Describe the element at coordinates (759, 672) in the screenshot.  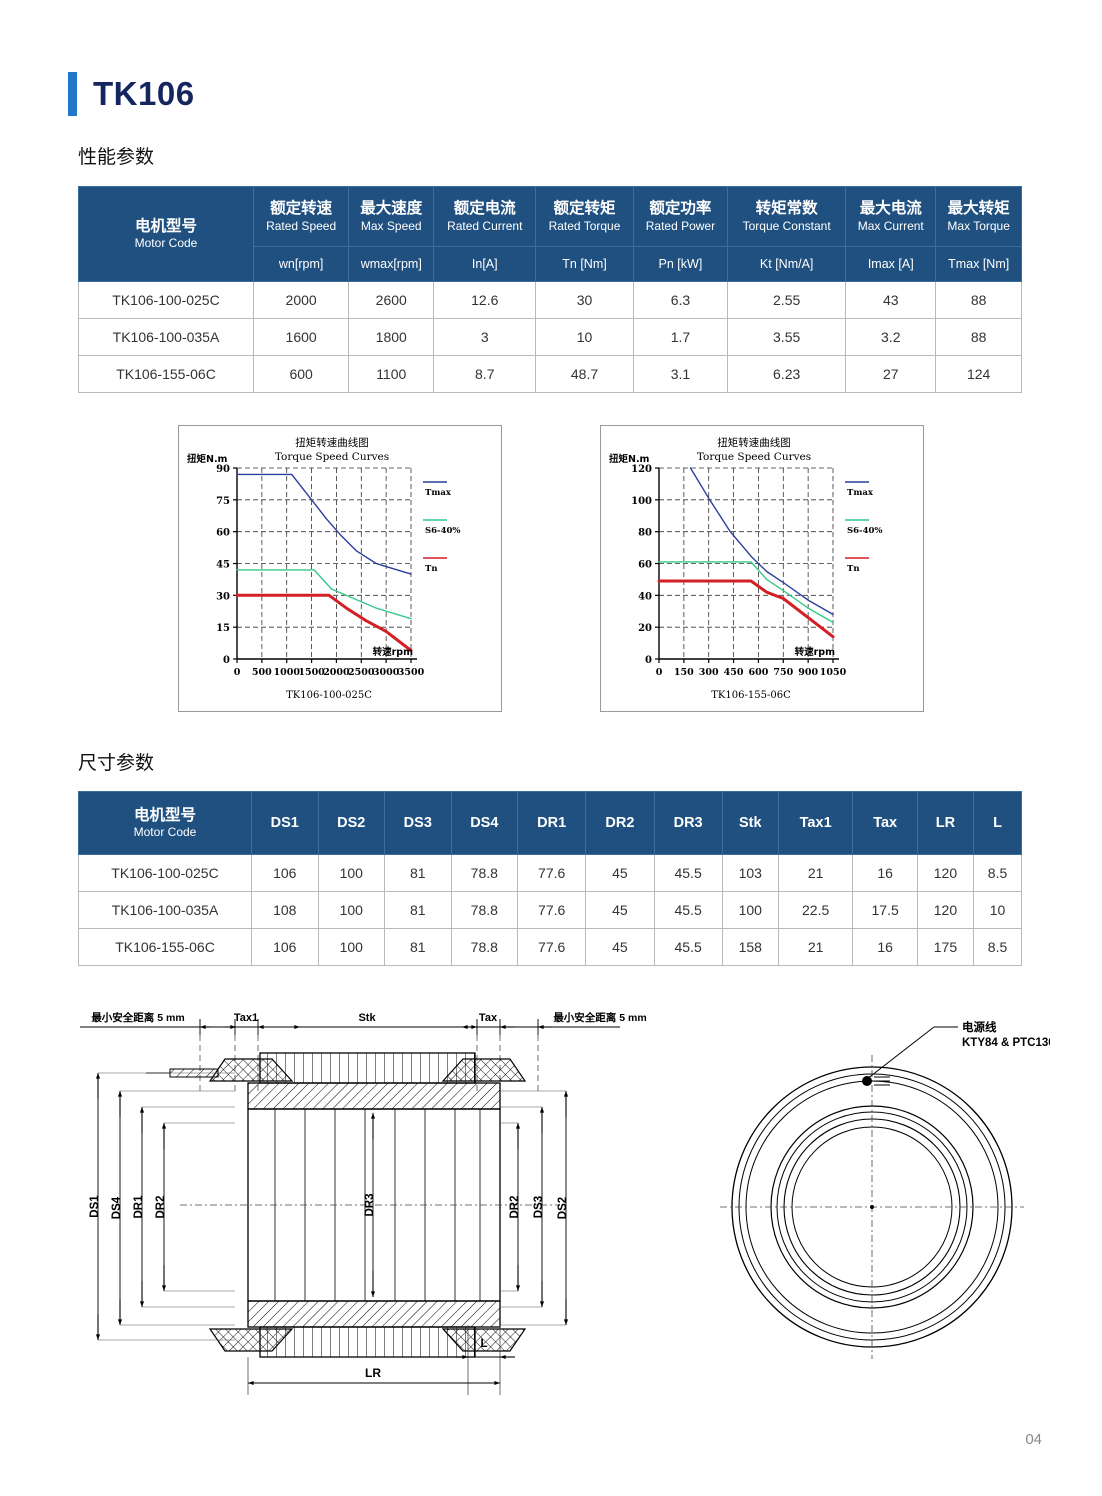
I see `x-tick-label: 600` at that location.